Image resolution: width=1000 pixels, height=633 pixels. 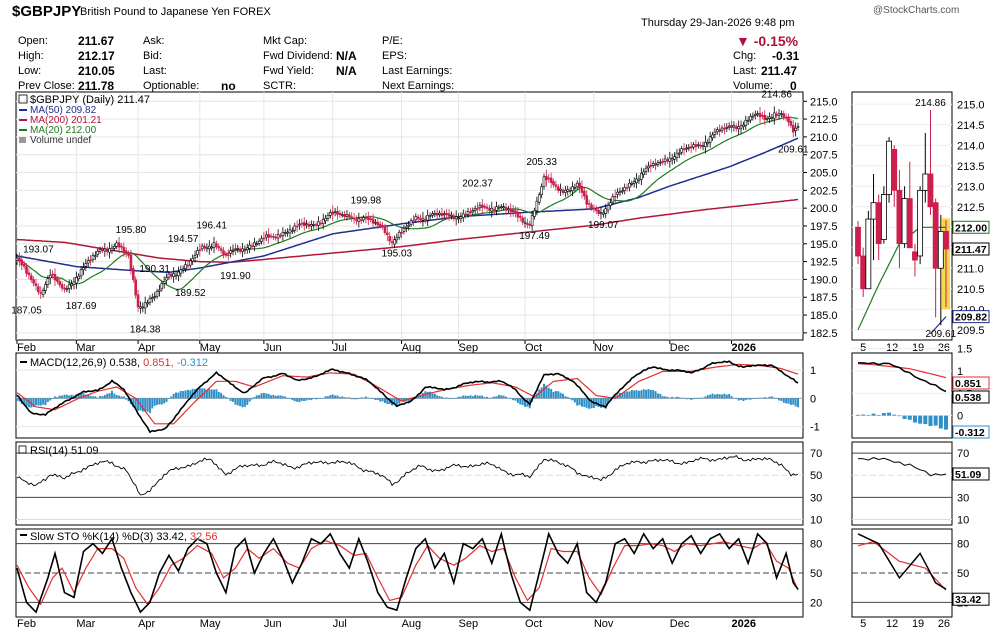 What do you see at coordinates (824, 316) in the screenshot?
I see `price-tick-label: 185.0` at bounding box center [824, 316].